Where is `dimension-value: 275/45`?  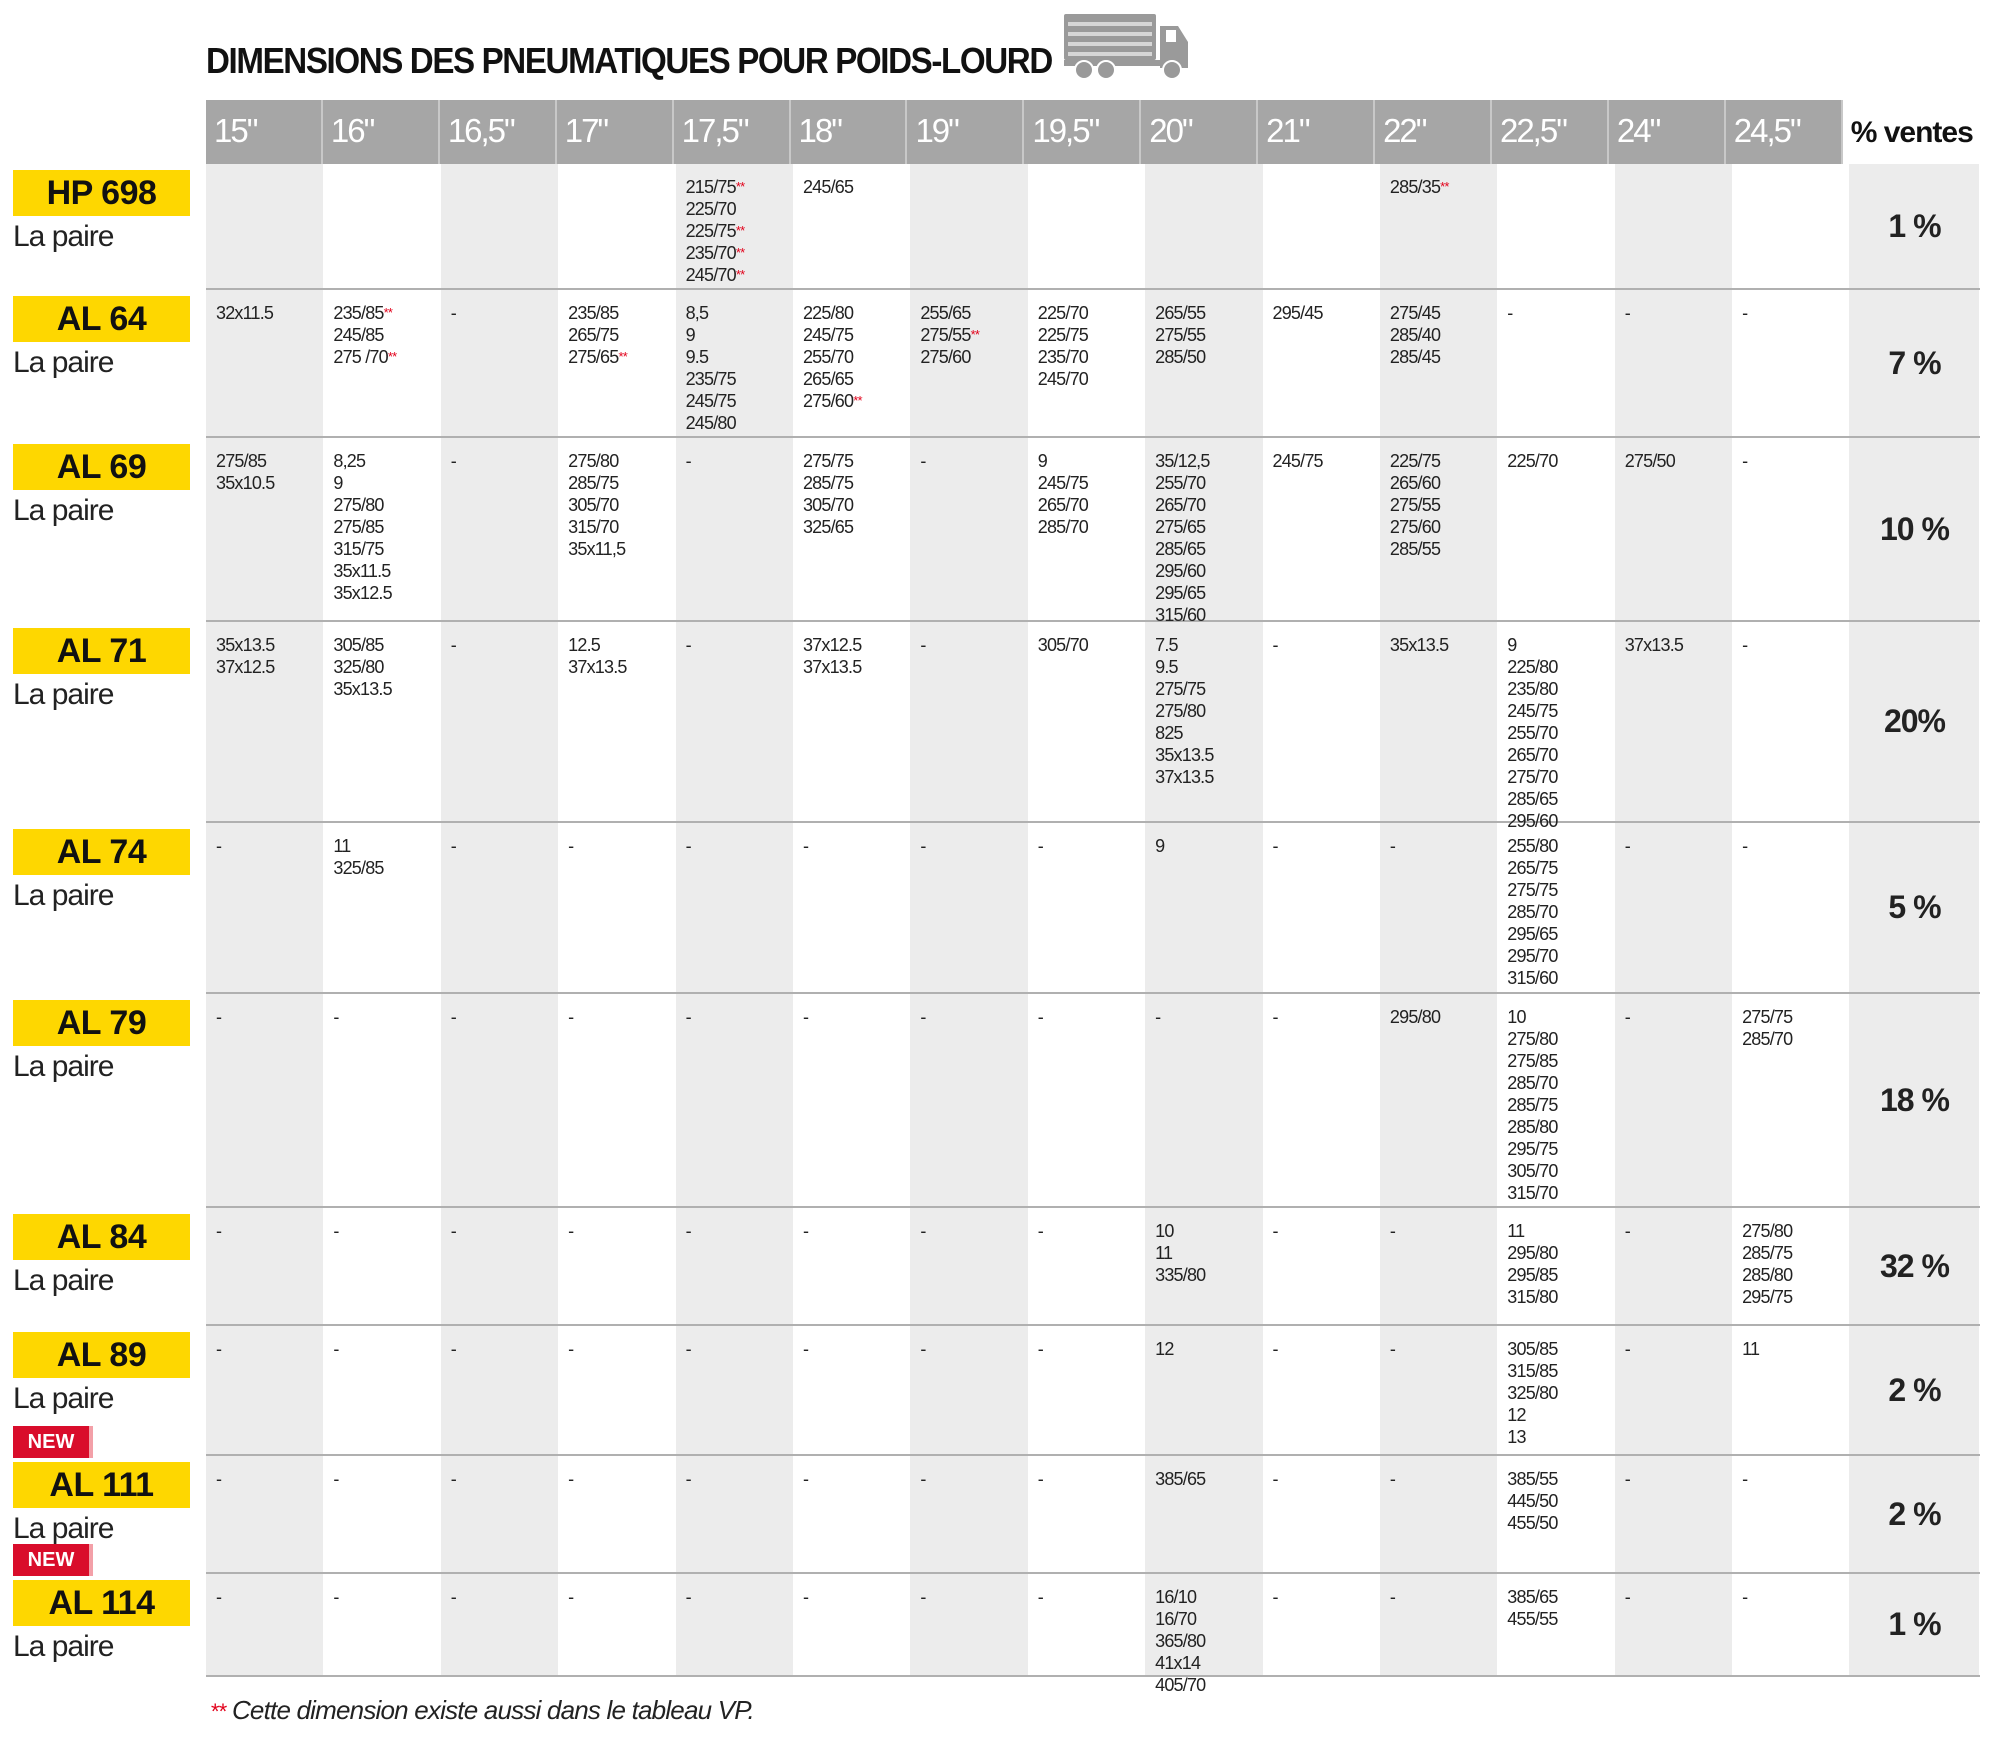
dimension-value: 275/45 is located at coordinates (1415, 313).